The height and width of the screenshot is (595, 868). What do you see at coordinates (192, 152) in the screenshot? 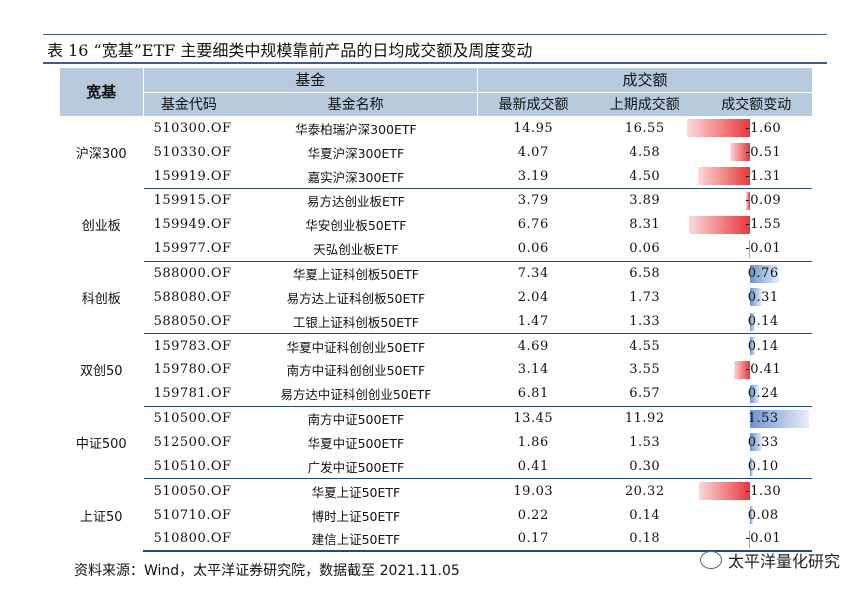
I see `code-cell: 510330.OF` at bounding box center [192, 152].